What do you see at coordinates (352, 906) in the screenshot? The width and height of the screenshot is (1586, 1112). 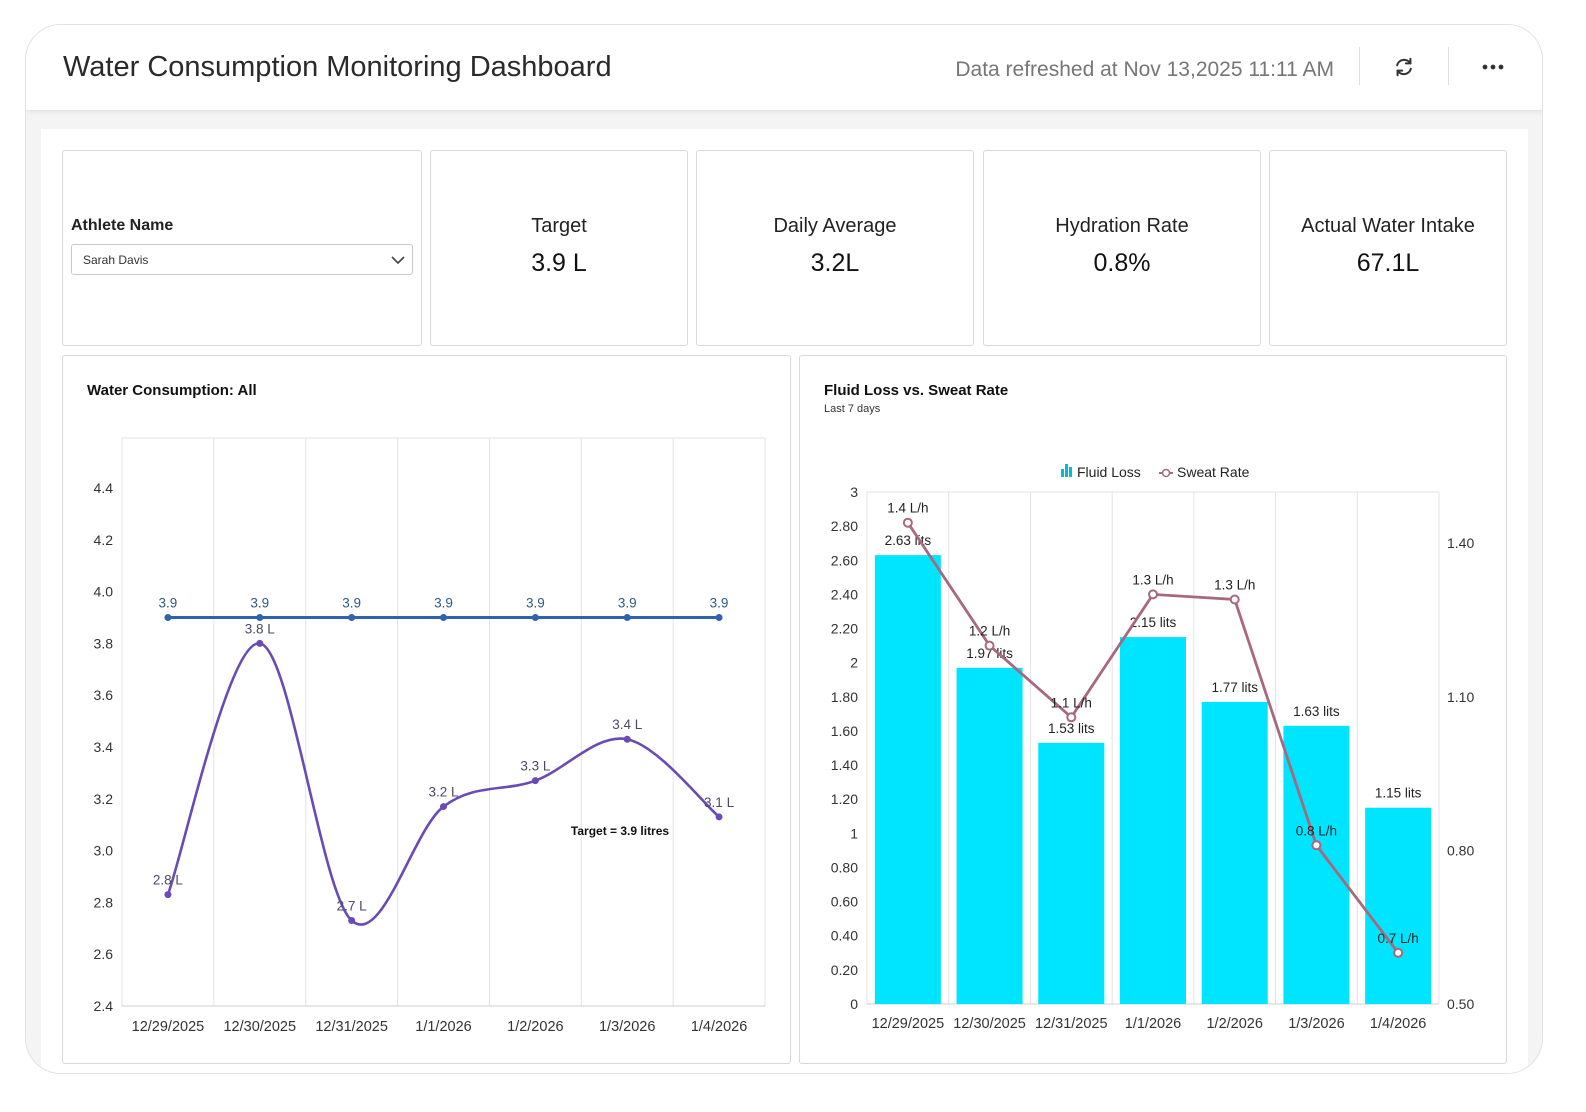 I see `consumption-data-label: 2.7 L` at bounding box center [352, 906].